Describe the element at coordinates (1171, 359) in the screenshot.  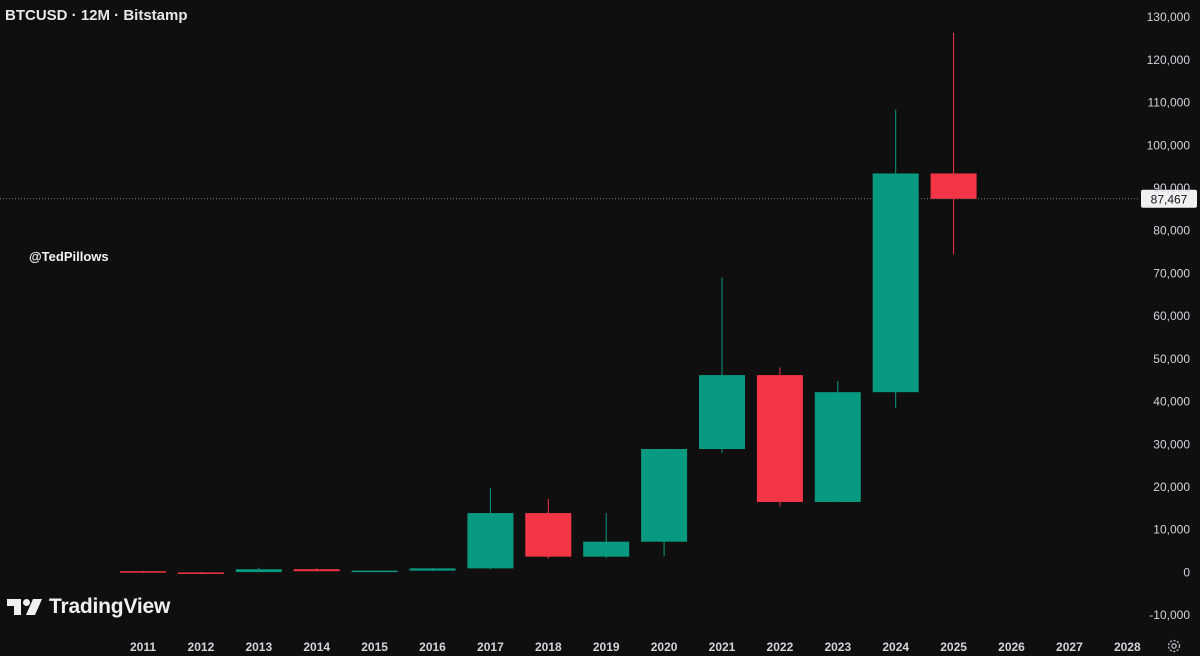
I see `y-tick-label: 50,000` at that location.